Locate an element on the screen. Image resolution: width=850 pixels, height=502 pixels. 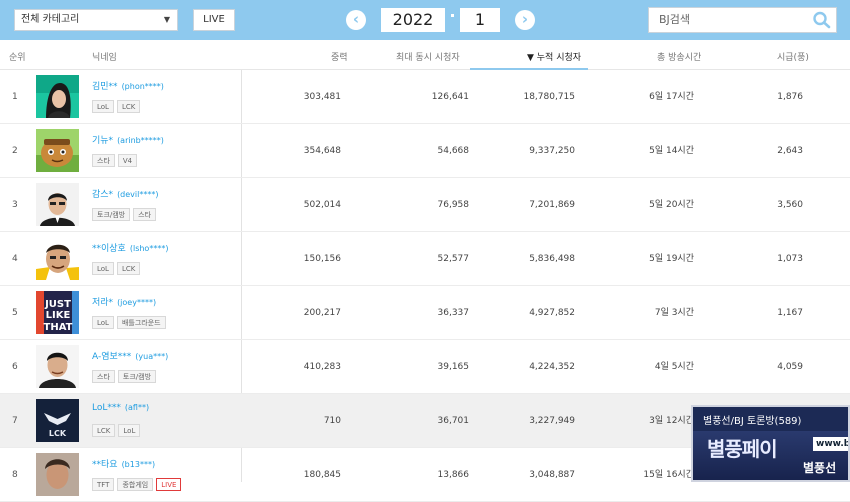
total-time-value: 4일 5시간 is located at coordinates (674, 367).